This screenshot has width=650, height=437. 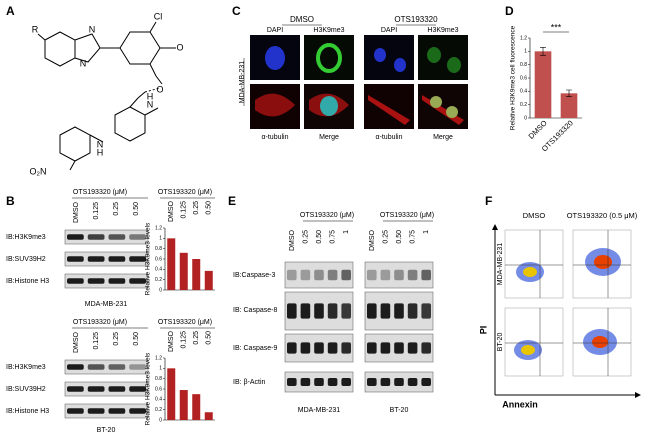 What do you see at coordinates (76, 342) in the screenshot?
I see `lane-label: DMSO` at bounding box center [76, 342].